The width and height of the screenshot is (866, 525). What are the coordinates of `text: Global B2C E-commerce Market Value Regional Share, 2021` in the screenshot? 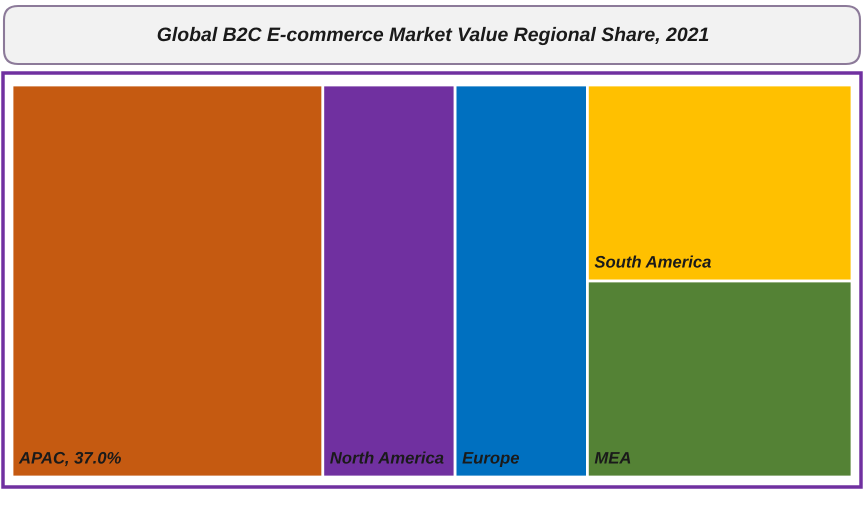 It's located at (433, 36).